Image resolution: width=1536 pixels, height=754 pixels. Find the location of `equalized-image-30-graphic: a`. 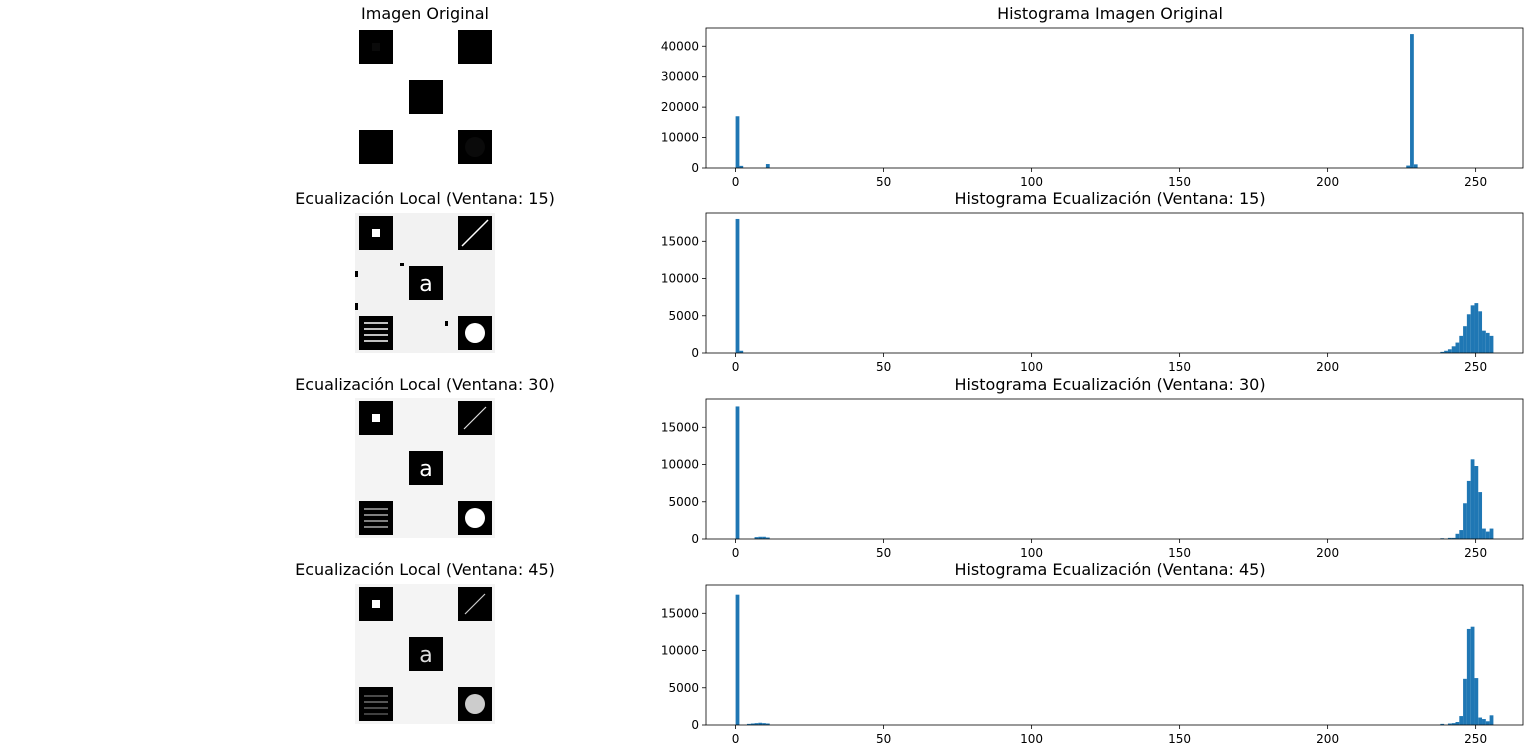

equalized-image-30-graphic: a is located at coordinates (425, 468).